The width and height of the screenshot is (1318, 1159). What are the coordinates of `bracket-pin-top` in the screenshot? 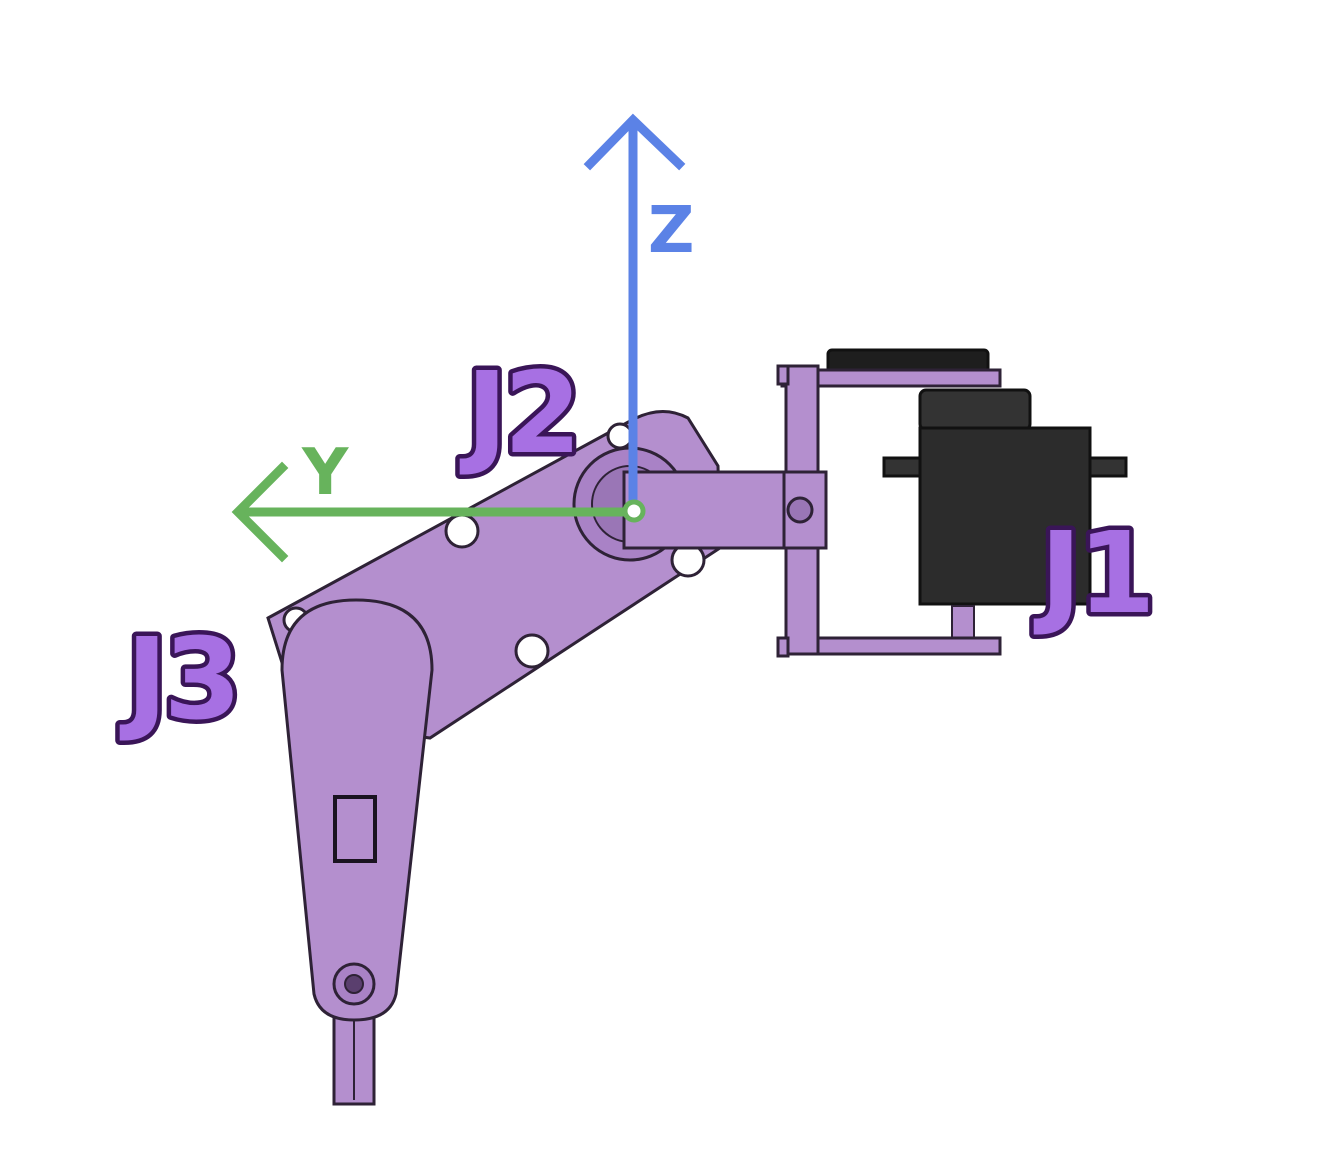 It's located at (783, 375).